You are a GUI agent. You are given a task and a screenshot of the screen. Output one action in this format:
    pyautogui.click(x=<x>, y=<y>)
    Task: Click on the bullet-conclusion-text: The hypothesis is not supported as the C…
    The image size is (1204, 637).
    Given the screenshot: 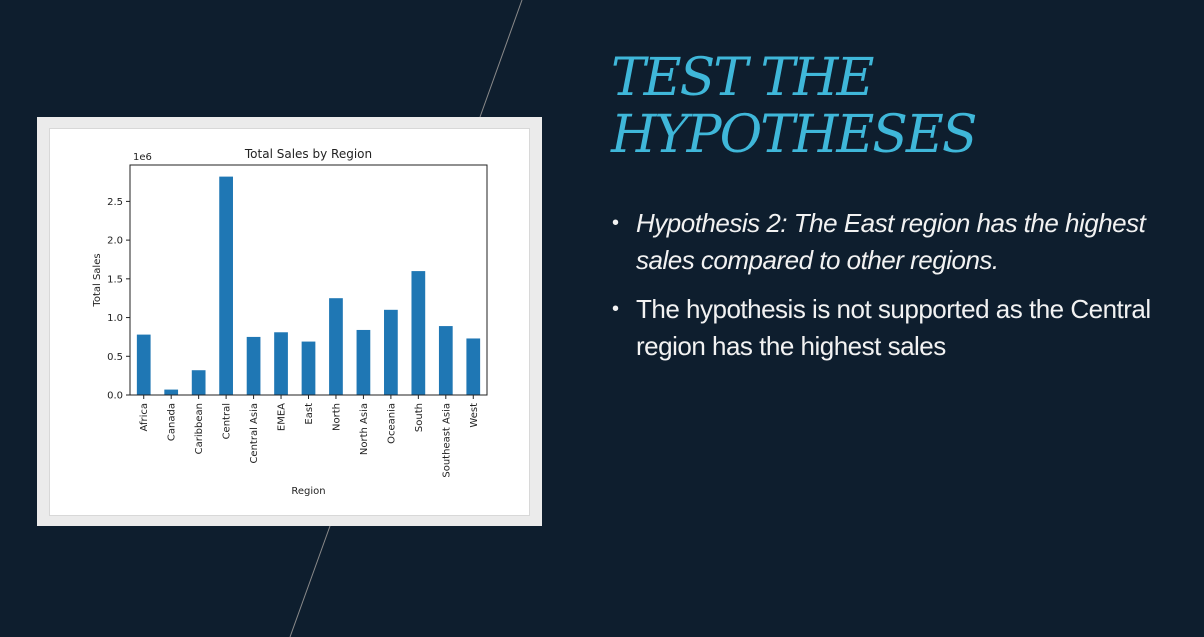 What is the action you would take?
    pyautogui.click(x=893, y=327)
    